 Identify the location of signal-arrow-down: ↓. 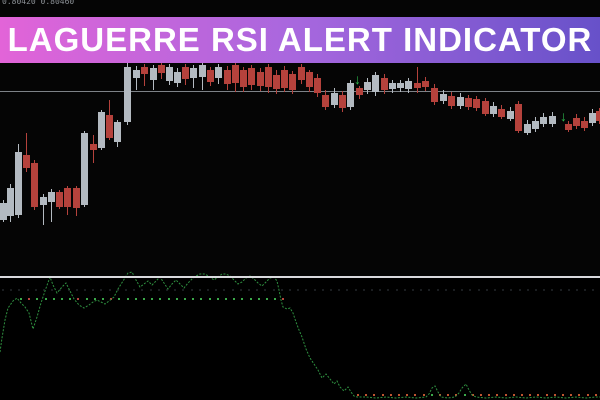
(357, 79).